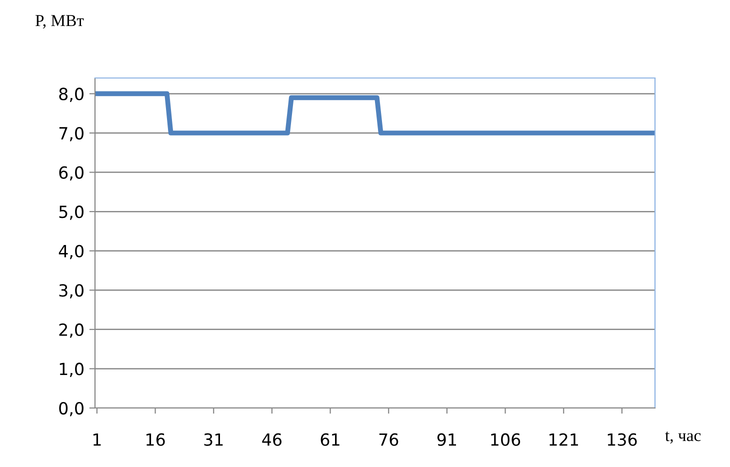  What do you see at coordinates (72, 369) in the screenshot?
I see `y-tick-label: 1,0` at bounding box center [72, 369].